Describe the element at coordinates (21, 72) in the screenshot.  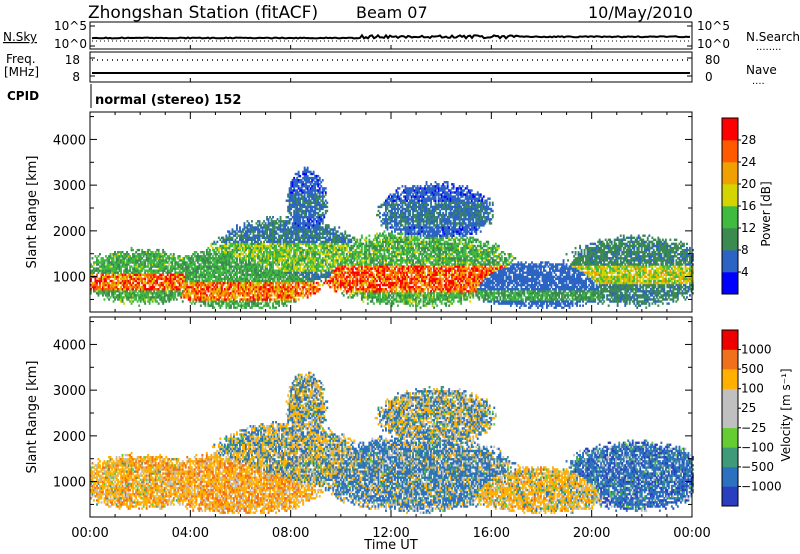
I see `freq-unit: [MHz]` at that location.